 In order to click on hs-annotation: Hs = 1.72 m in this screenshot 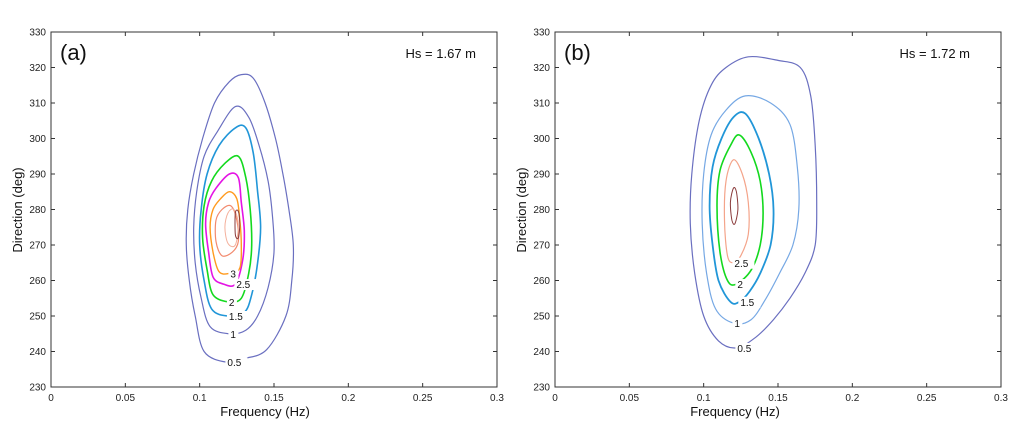, I will do `click(935, 53)`.